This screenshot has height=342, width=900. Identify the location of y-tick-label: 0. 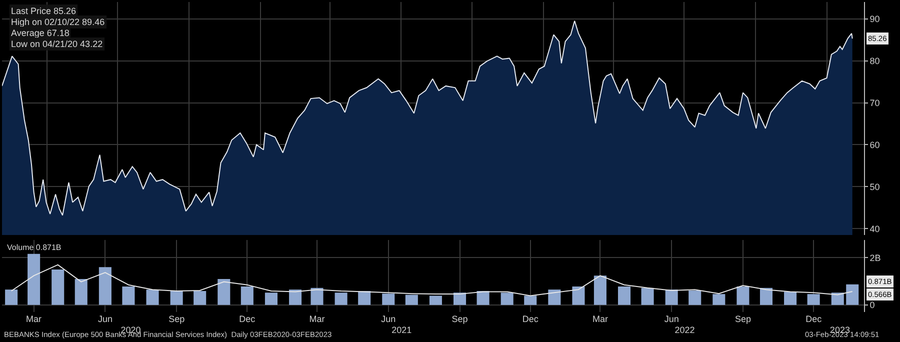
(872, 305).